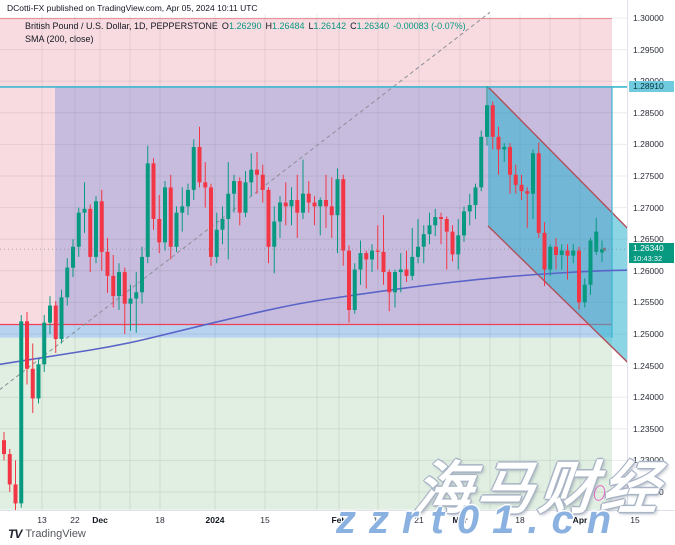 The width and height of the screenshot is (675, 545). I want to click on ohlc-key: O, so click(225, 26).